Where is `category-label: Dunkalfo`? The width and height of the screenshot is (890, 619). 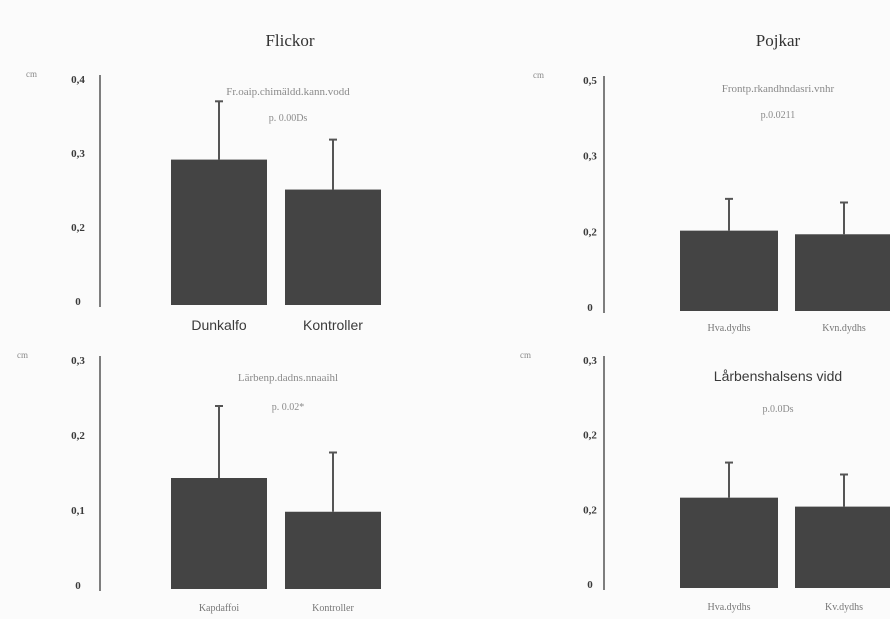
category-label: Dunkalfo is located at coordinates (218, 325).